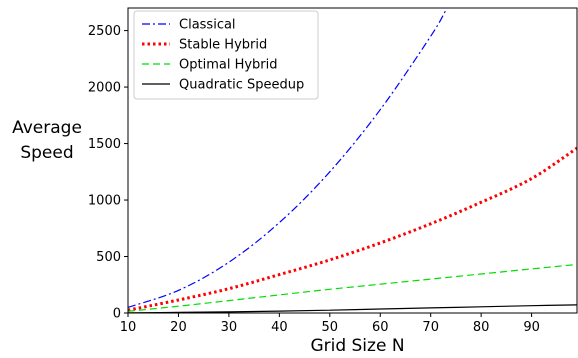 The width and height of the screenshot is (578, 358). What do you see at coordinates (207, 25) in the screenshot?
I see `legend-label: Classical` at bounding box center [207, 25].